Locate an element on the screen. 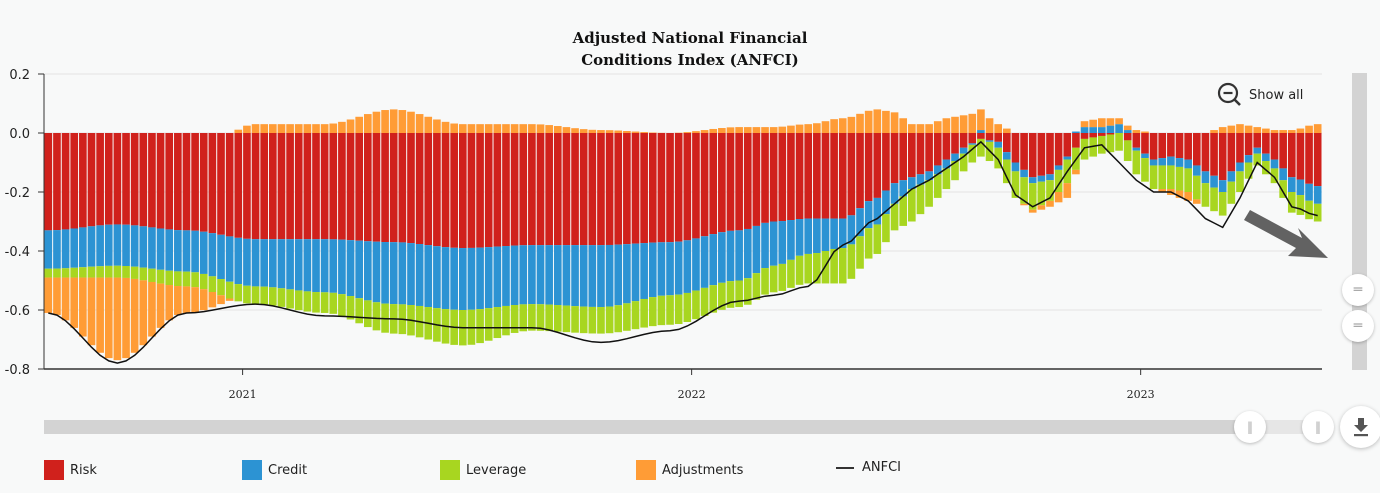 The height and width of the screenshot is (493, 1380). legend-item-risk: Risk is located at coordinates (70, 470).